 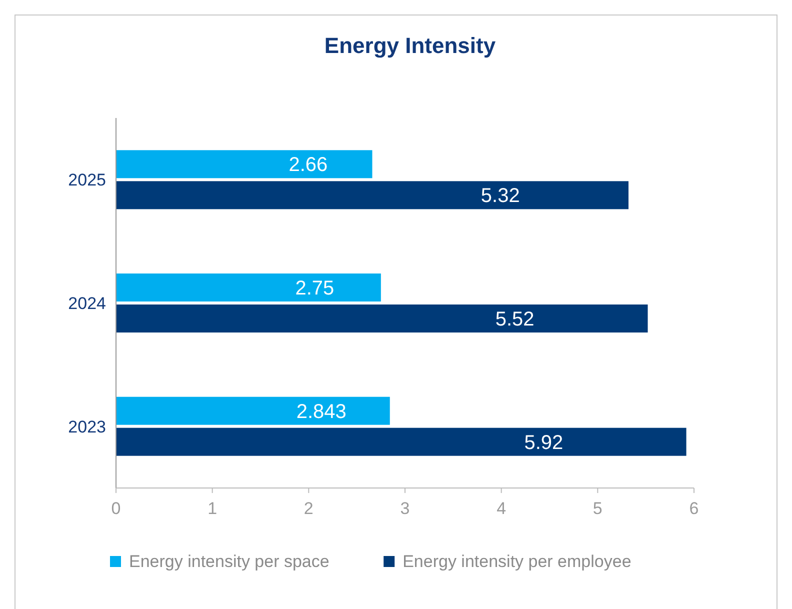 I want to click on x-tick-label: 0, so click(x=116, y=508).